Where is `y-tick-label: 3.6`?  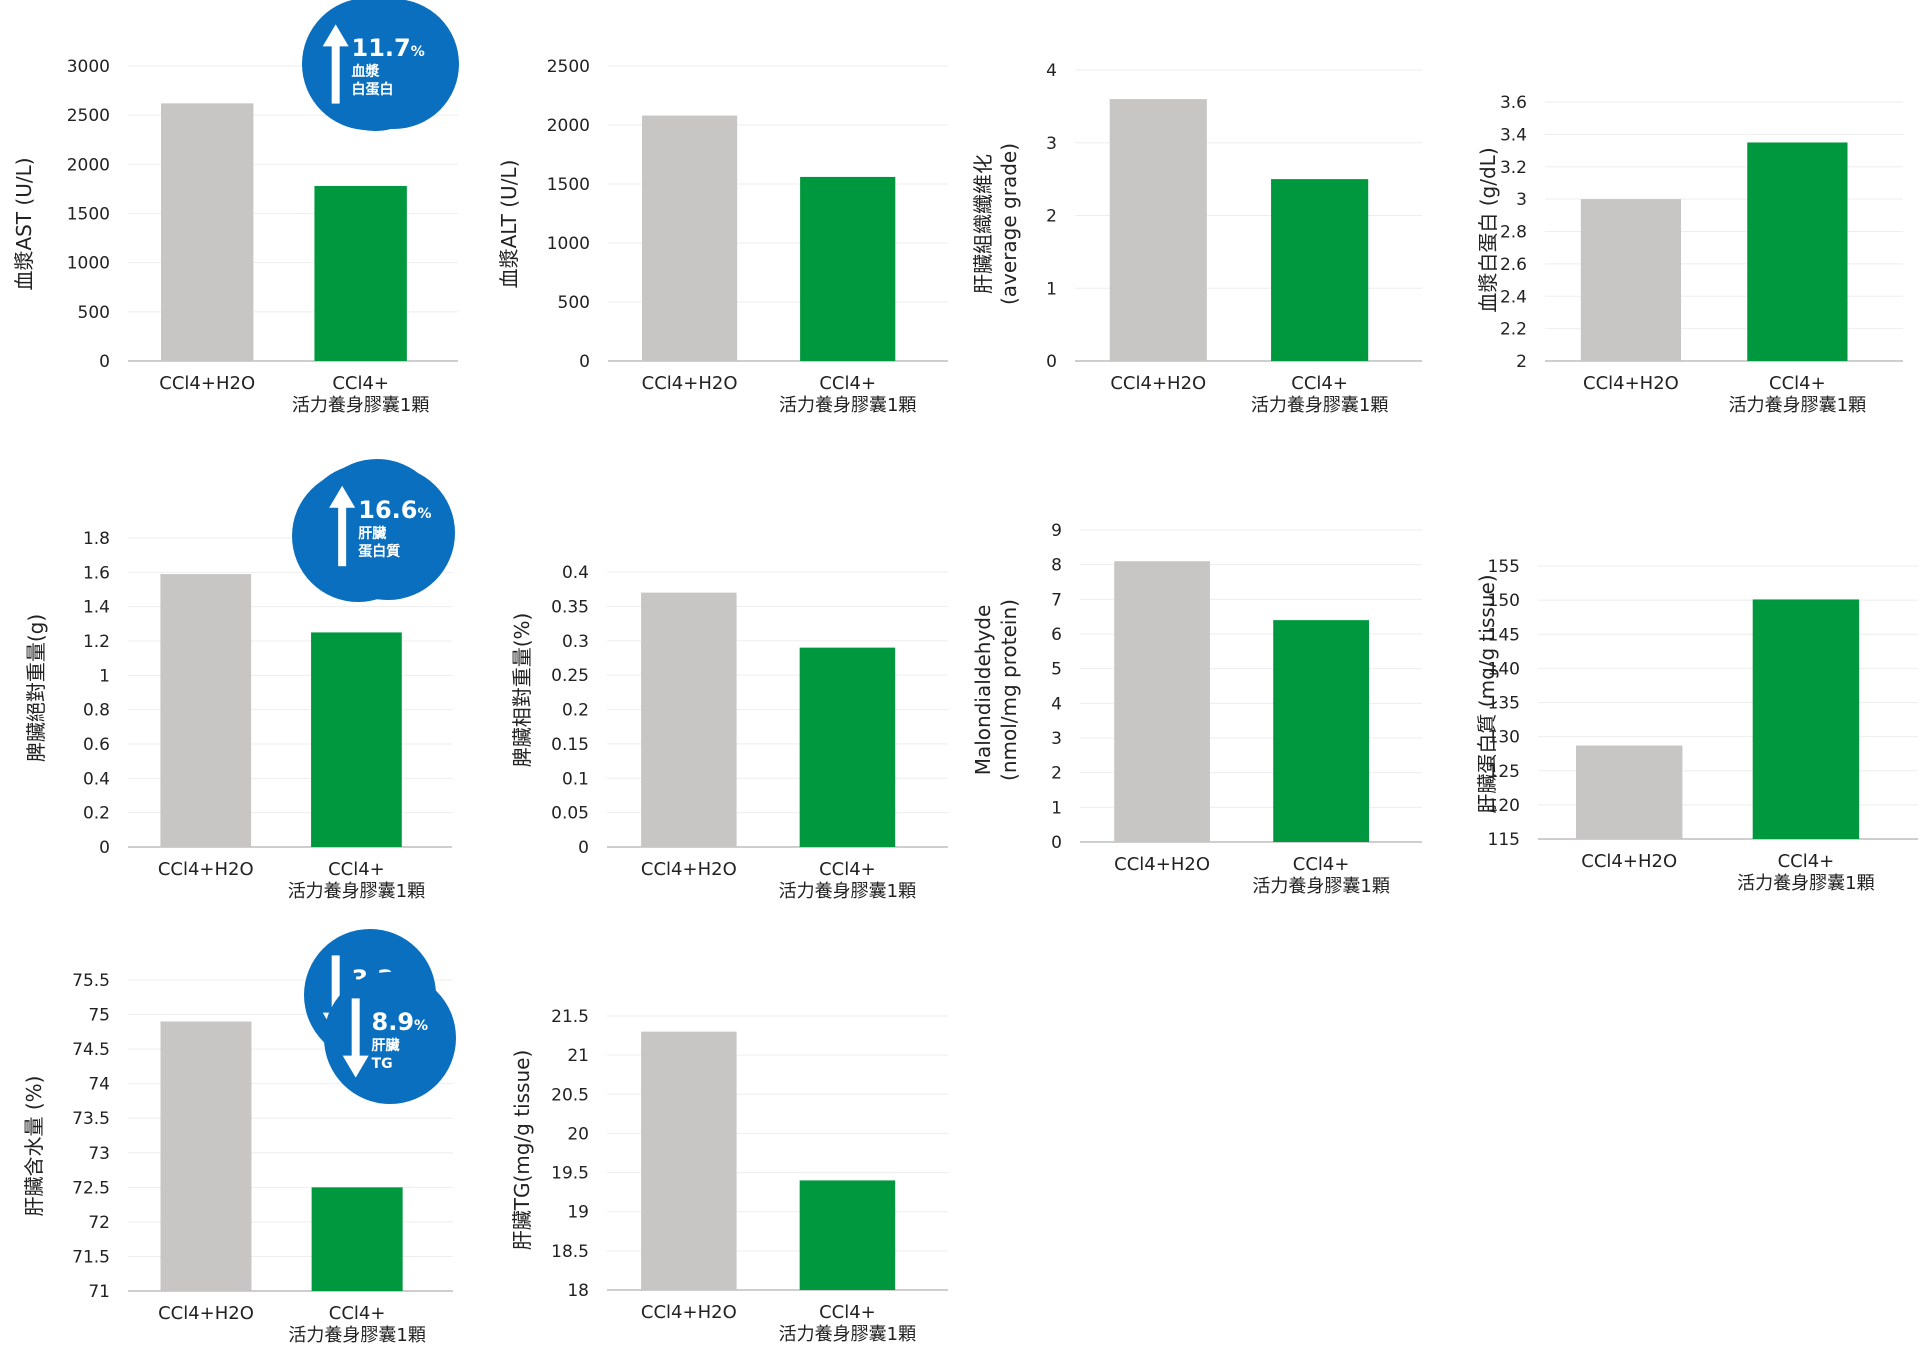 y-tick-label: 3.6 is located at coordinates (1513, 103).